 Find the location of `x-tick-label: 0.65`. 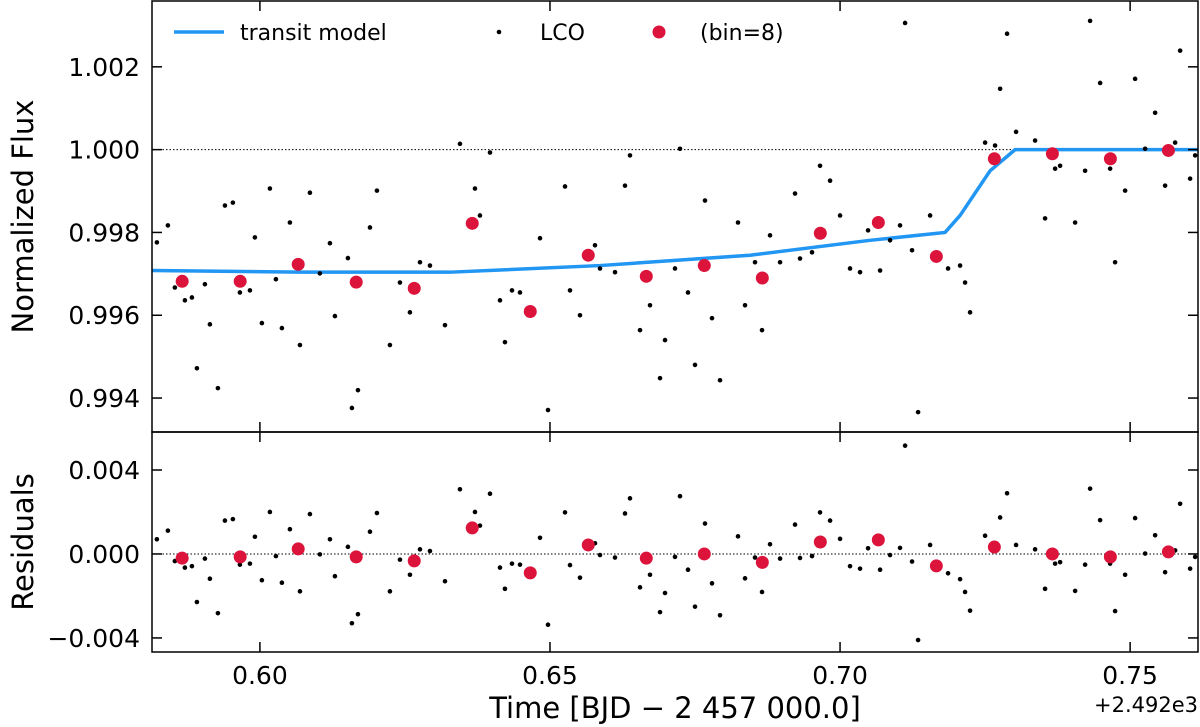

x-tick-label: 0.65 is located at coordinates (550, 675).